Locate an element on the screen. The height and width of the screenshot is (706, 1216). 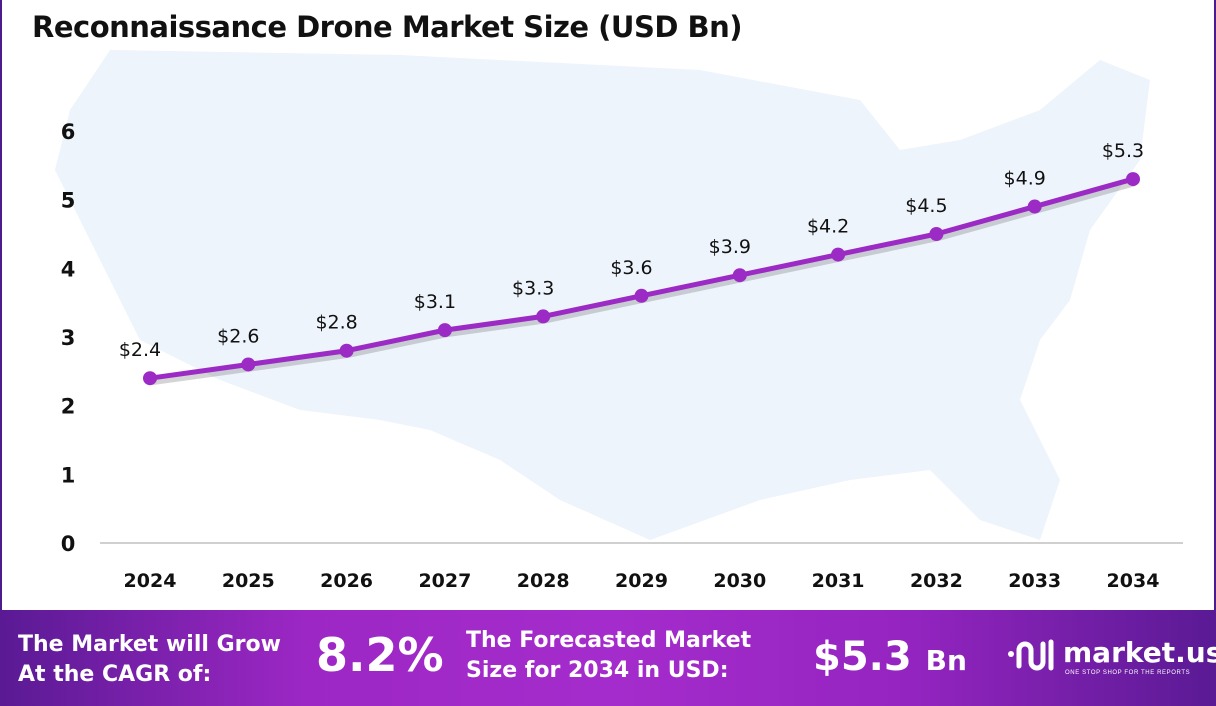
x-tick-label: 2028 is located at coordinates (543, 581).